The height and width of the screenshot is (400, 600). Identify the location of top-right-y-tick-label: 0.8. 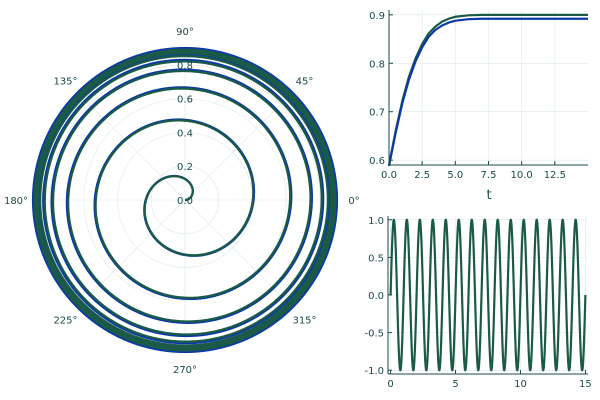
(377, 64).